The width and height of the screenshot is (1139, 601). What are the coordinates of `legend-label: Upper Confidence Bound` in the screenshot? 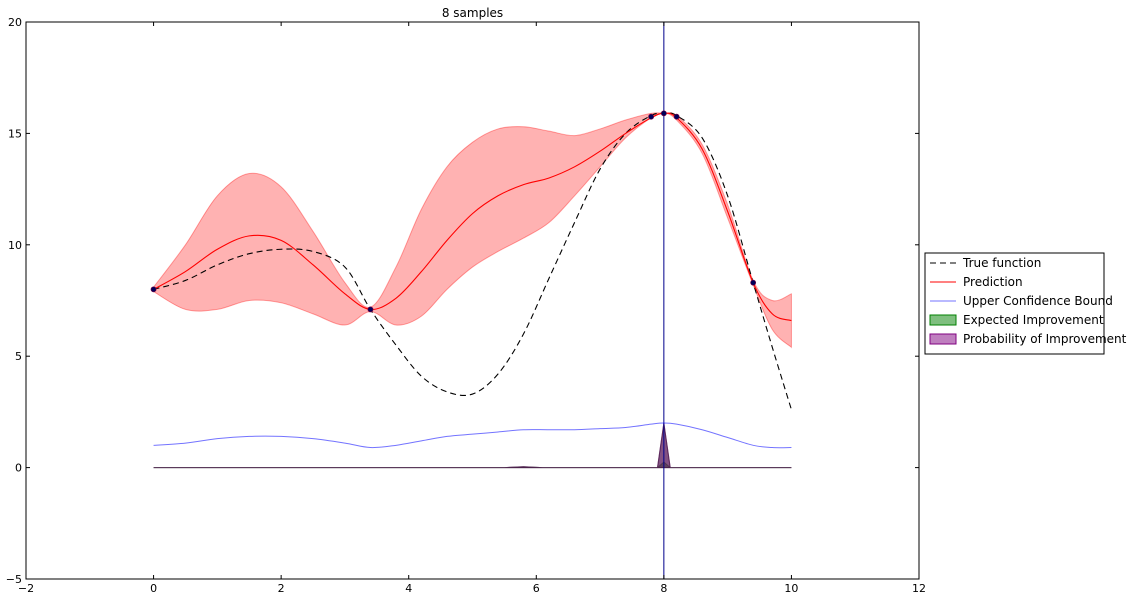 It's located at (1038, 301).